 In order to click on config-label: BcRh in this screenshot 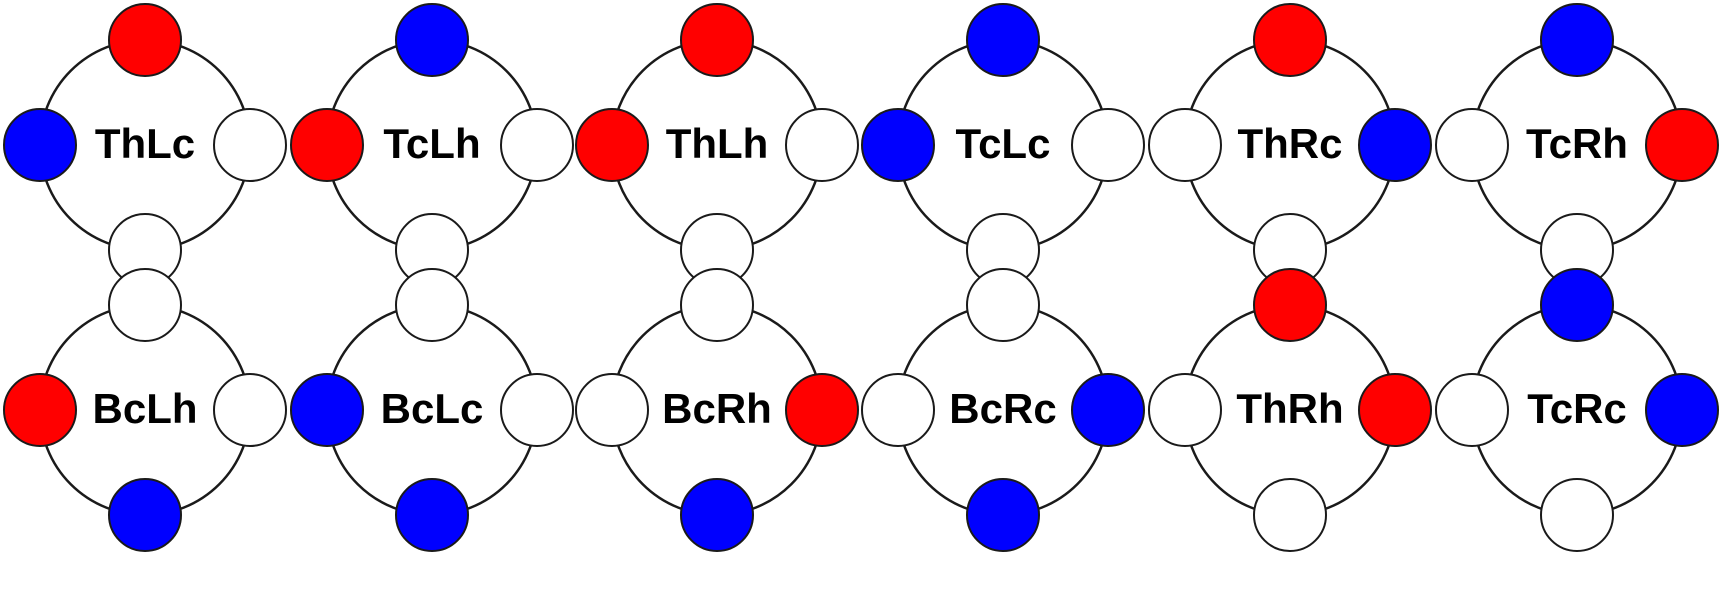, I will do `click(717, 408)`.